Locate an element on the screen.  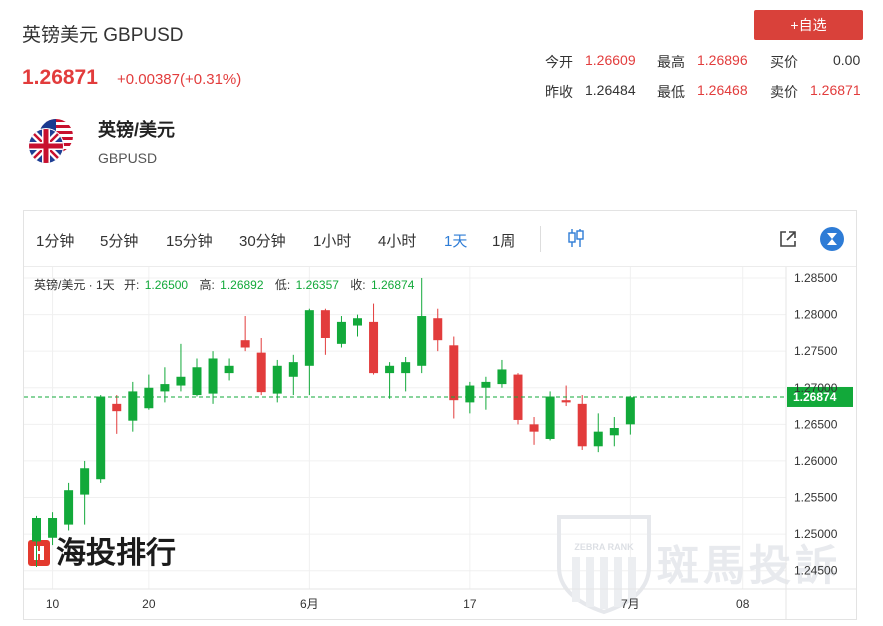
zebra-watermark-text: 斑馬投訴 is located at coordinates (749, 565).